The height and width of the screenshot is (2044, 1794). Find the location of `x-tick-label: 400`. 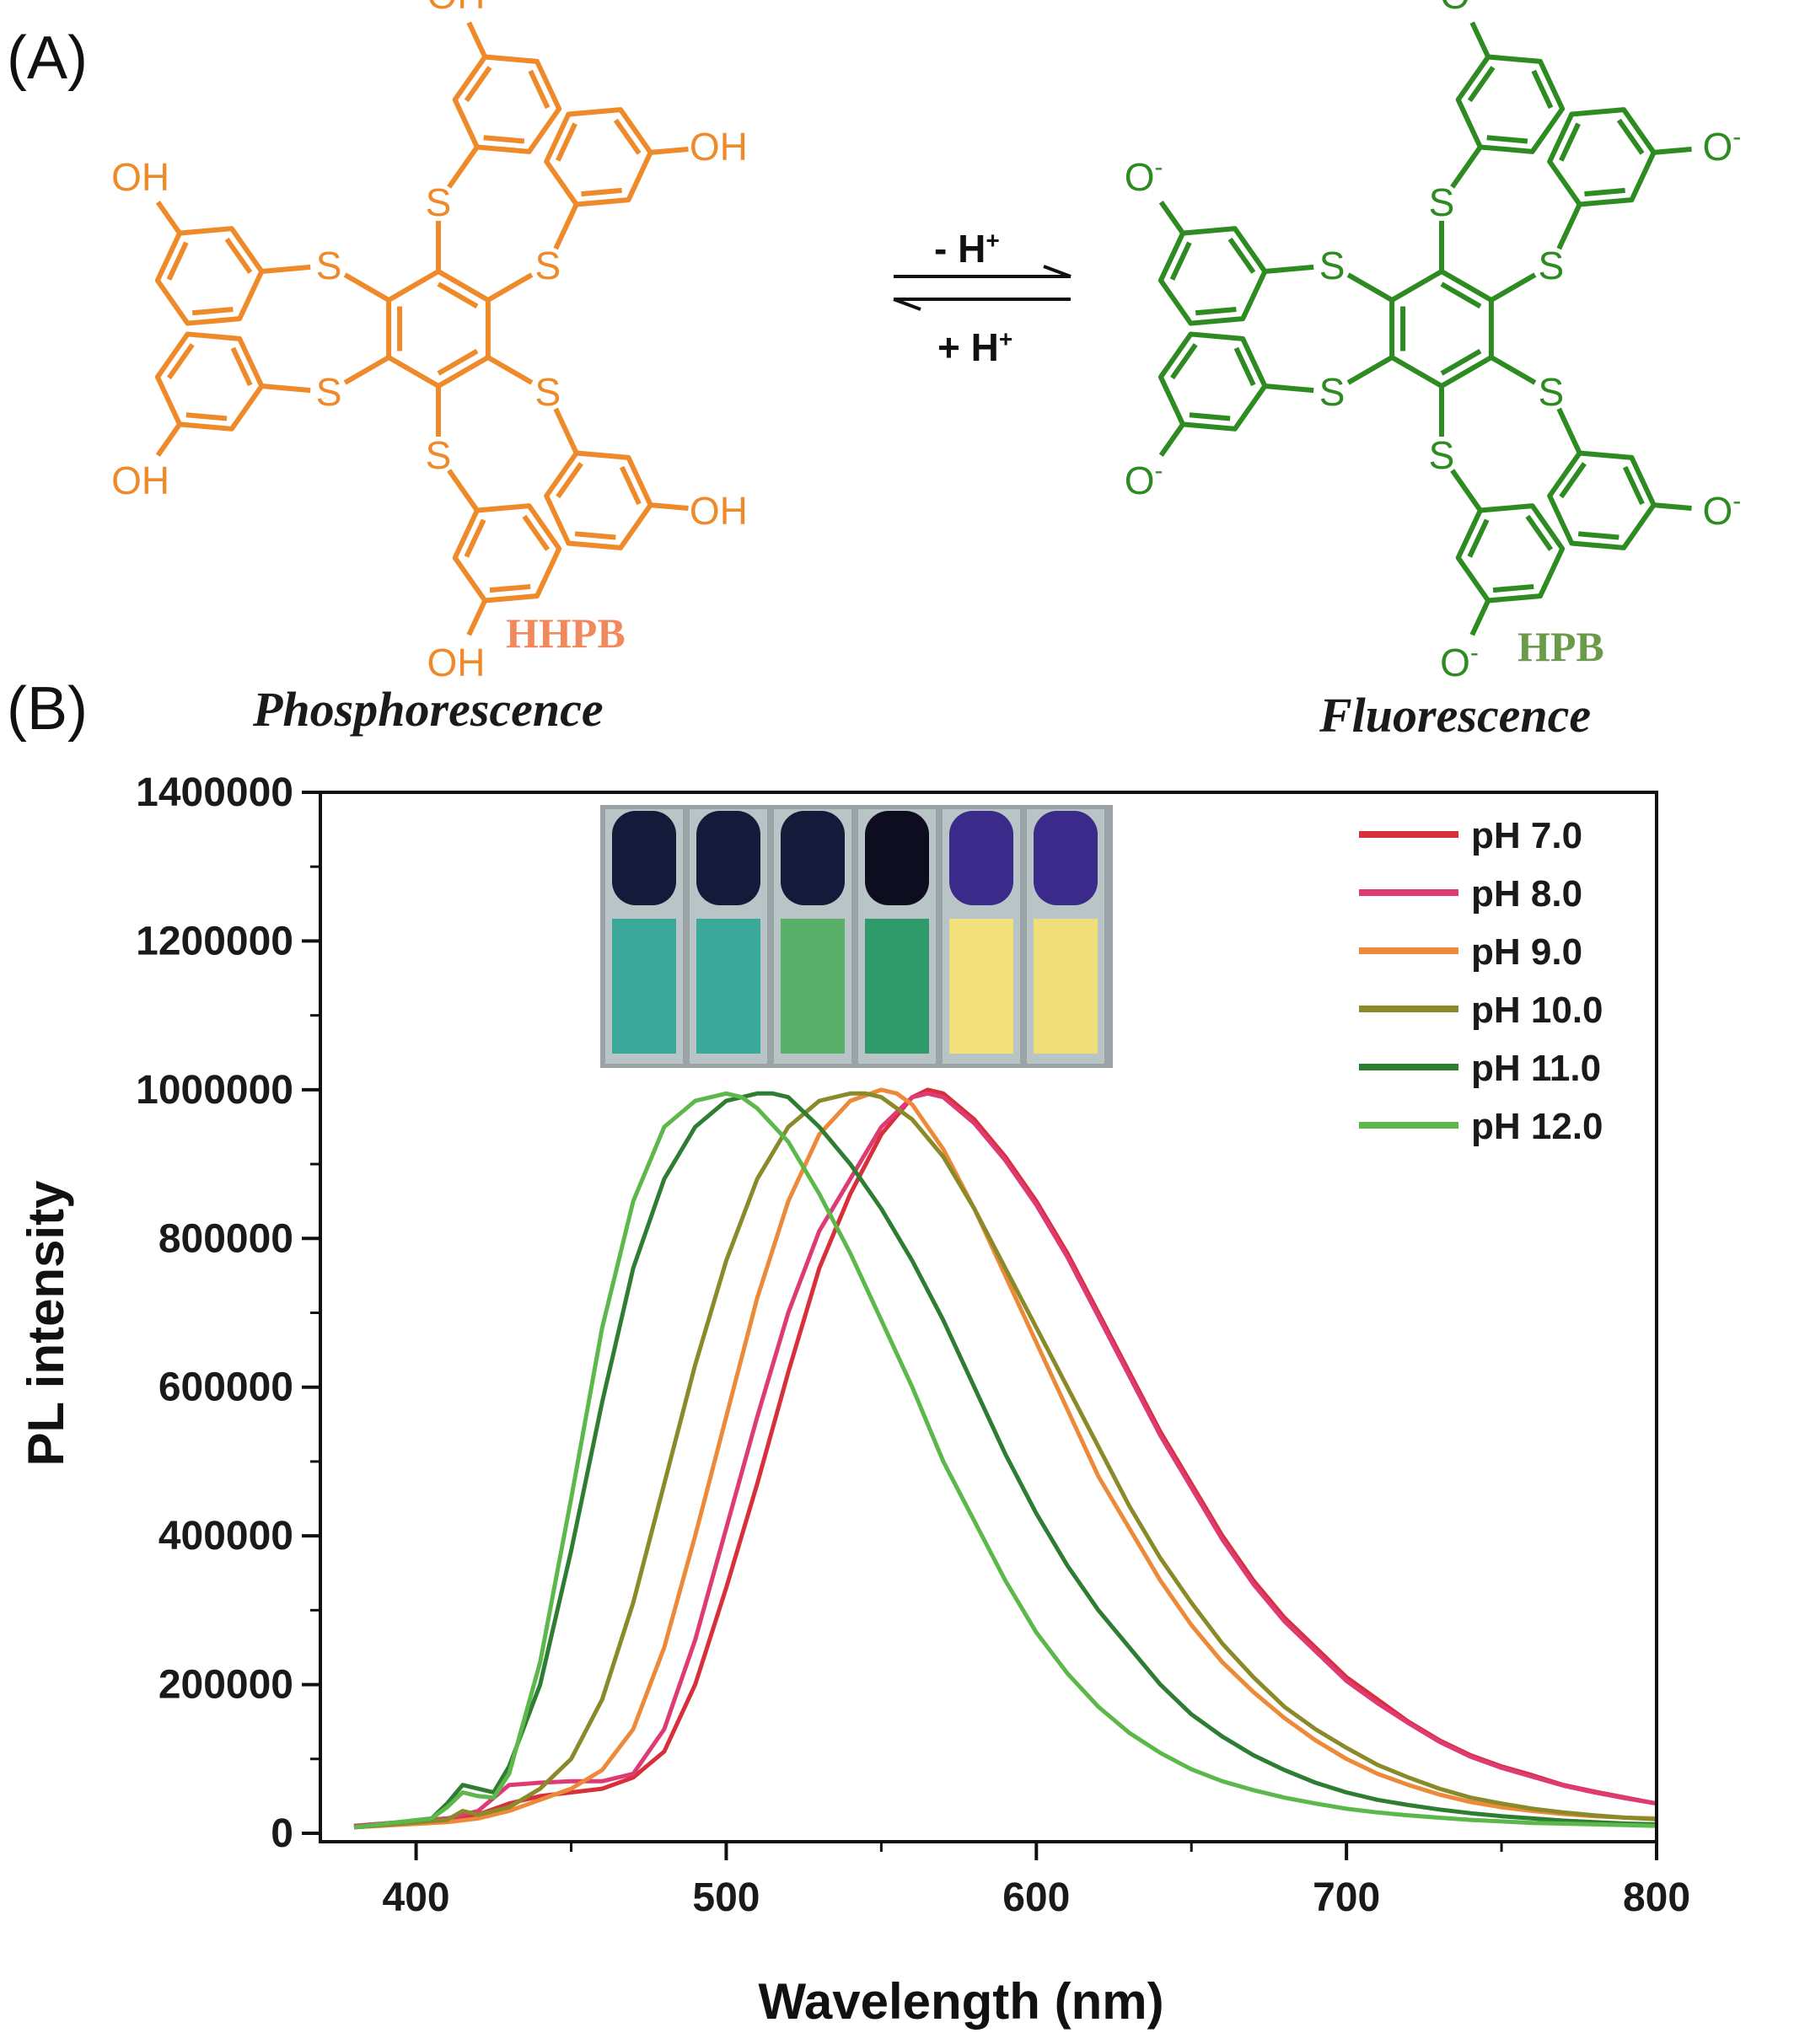

x-tick-label: 400 is located at coordinates (416, 1897).